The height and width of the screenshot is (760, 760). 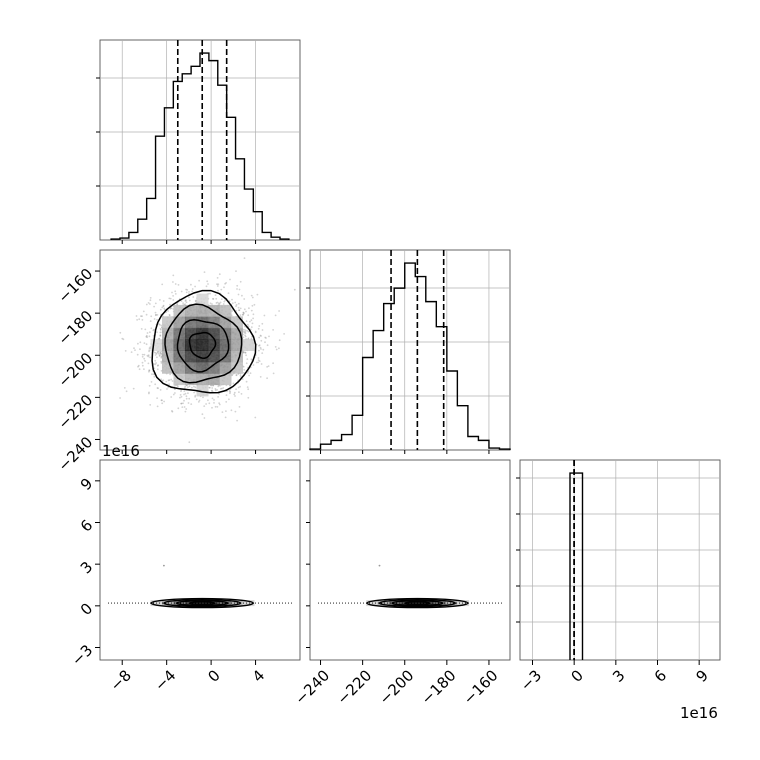 What do you see at coordinates (76, 286) in the screenshot?
I see `y-tick-label: −160` at bounding box center [76, 286].